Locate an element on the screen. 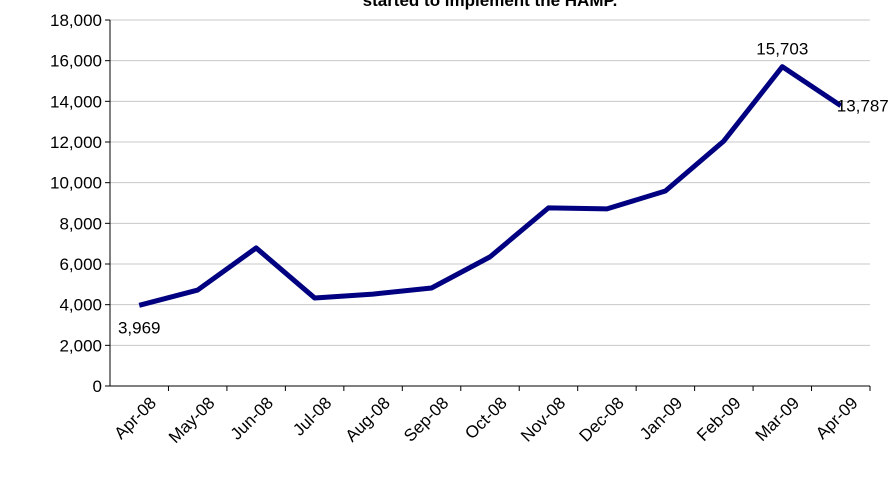 The width and height of the screenshot is (894, 491). y-tick-label: 8,000 is located at coordinates (80, 223).